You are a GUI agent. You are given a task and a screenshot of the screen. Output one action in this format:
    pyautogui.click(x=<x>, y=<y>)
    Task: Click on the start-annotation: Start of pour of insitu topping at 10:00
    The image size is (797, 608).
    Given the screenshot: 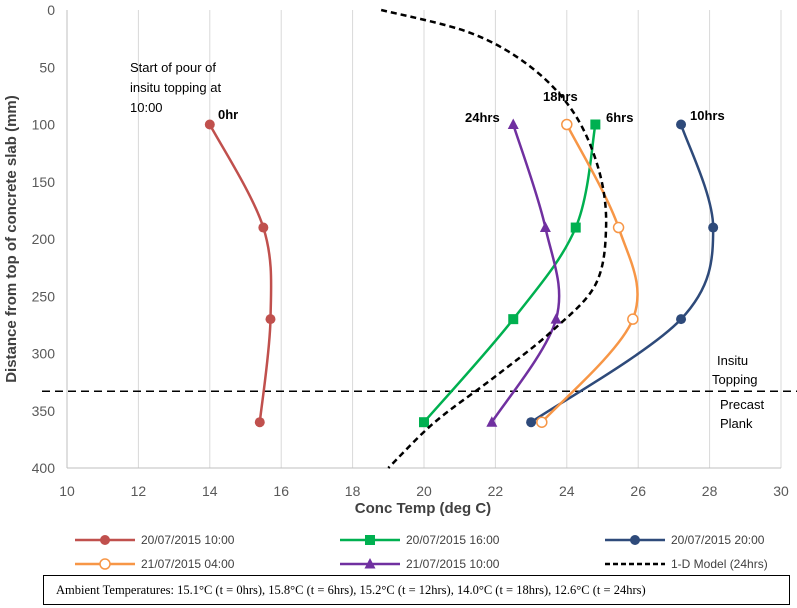 What is the action you would take?
    pyautogui.click(x=175, y=87)
    